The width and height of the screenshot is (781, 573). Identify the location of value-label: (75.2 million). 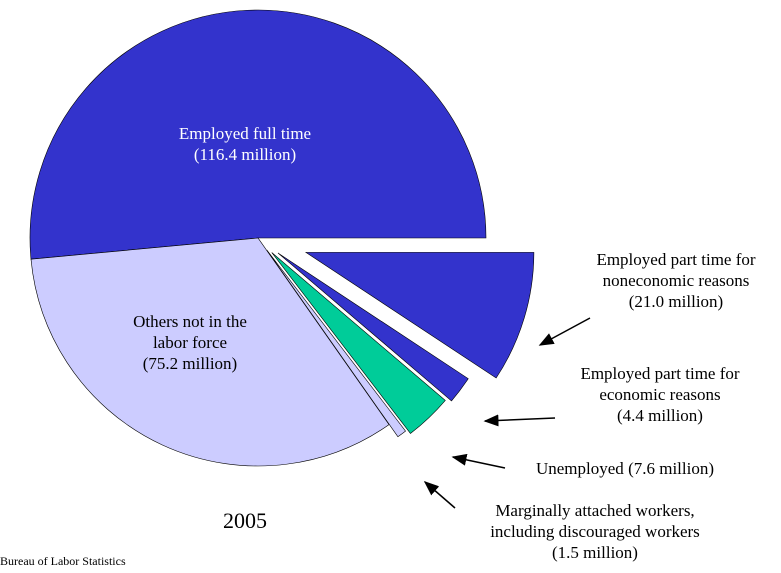
(190, 363).